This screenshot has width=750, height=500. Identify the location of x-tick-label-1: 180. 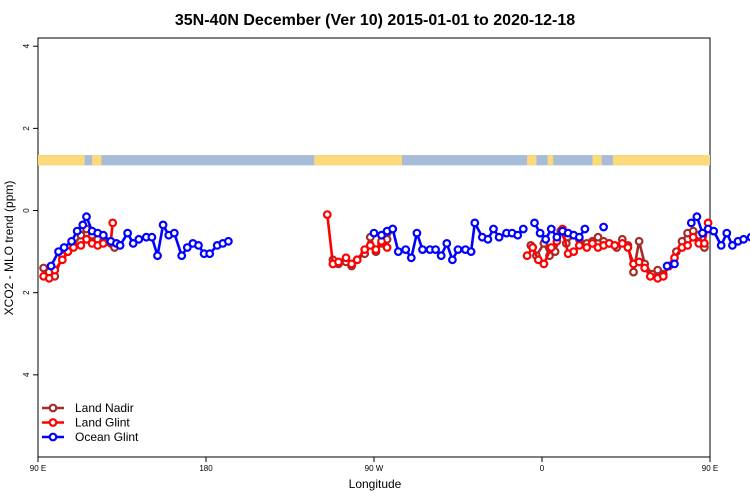
(206, 468).